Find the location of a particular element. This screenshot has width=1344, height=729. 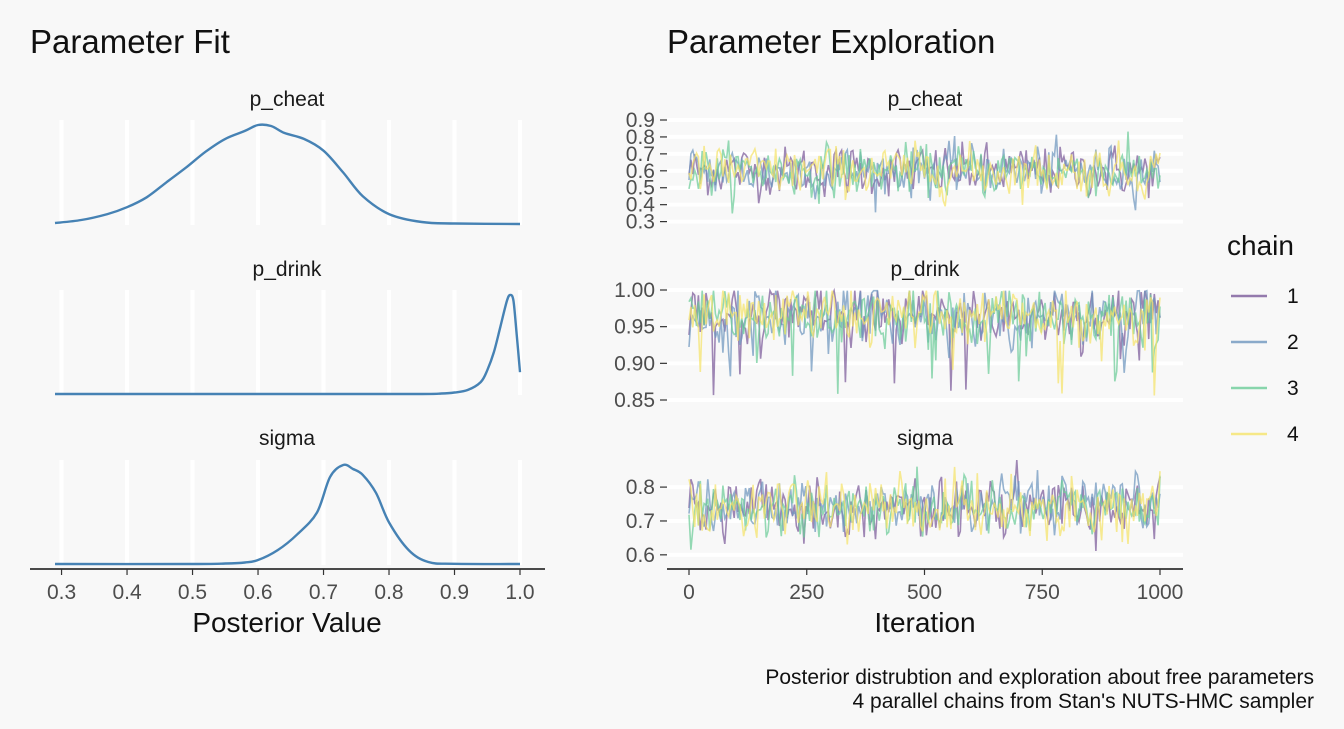

density-curve-p-drink is located at coordinates (288, 344).